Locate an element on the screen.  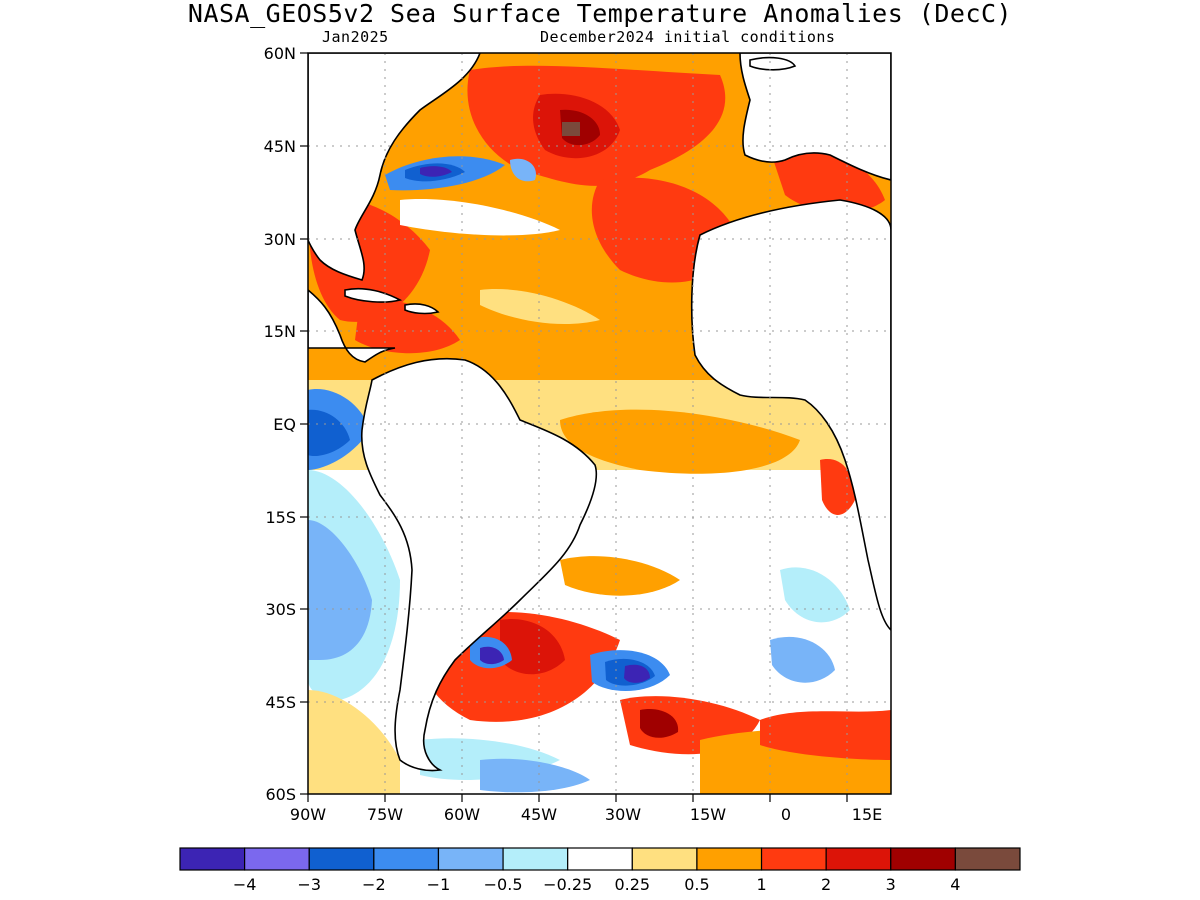
colorbar-label: −3 is located at coordinates (309, 884).